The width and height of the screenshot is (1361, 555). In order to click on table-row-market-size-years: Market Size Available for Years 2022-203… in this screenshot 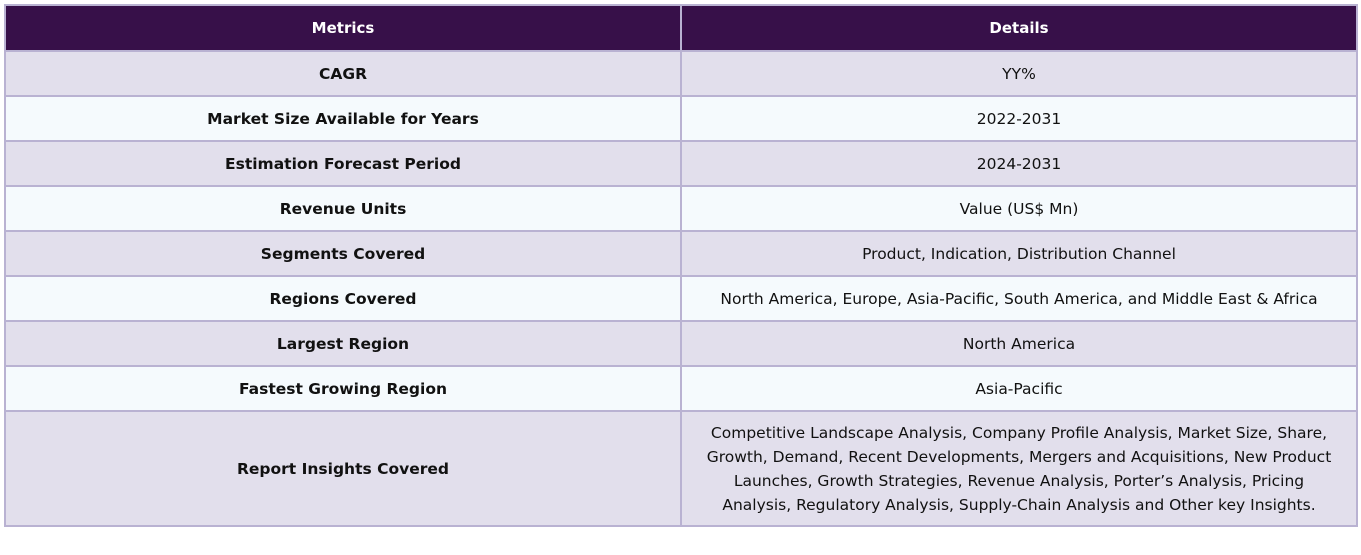, I will do `click(681, 118)`.